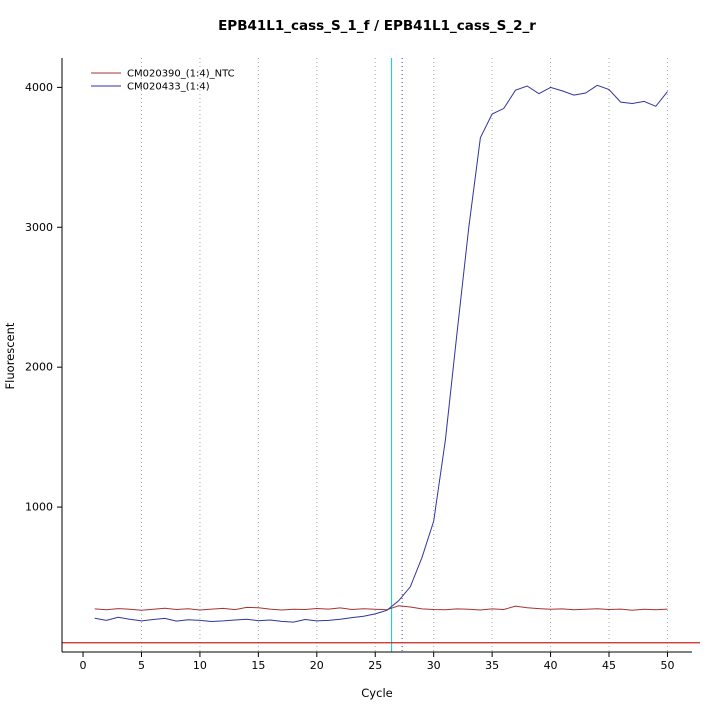  What do you see at coordinates (39, 367) in the screenshot?
I see `y-tick-label: 2000` at bounding box center [39, 367].